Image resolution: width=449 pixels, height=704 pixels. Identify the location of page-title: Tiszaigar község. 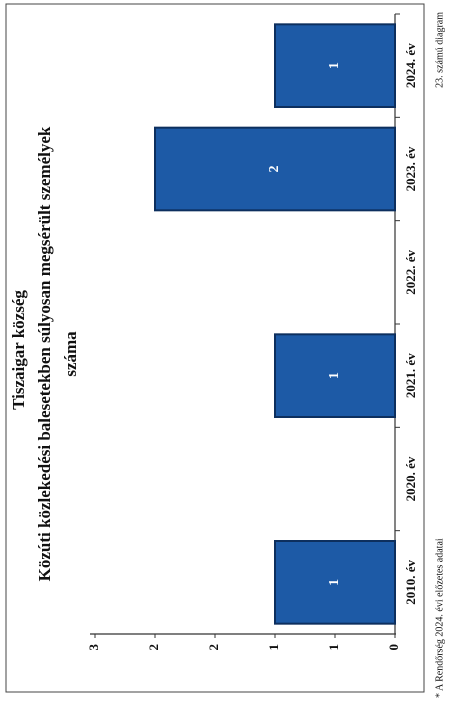
(18, 350).